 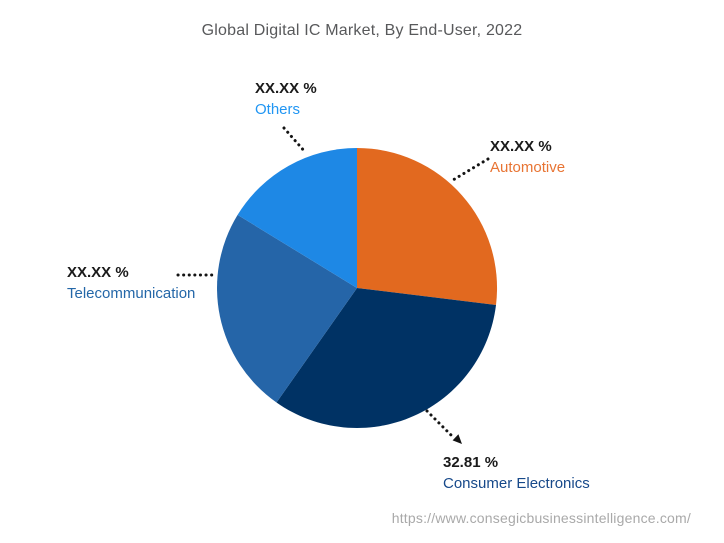 I want to click on telecommunication-label: Telecommunication, so click(x=131, y=293).